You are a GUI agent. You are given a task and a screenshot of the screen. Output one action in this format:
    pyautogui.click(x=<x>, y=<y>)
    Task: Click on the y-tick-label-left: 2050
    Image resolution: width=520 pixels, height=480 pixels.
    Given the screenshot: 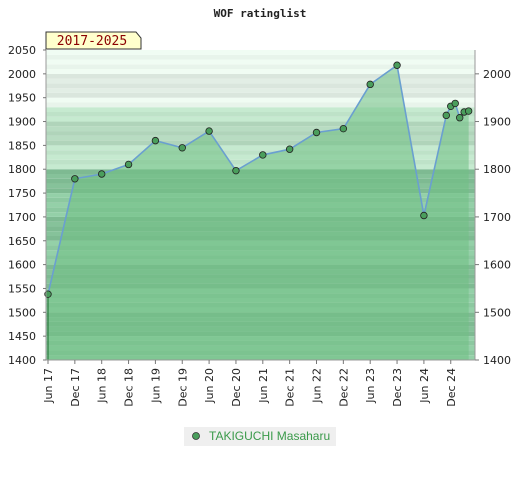 What is the action you would take?
    pyautogui.click(x=22, y=50)
    